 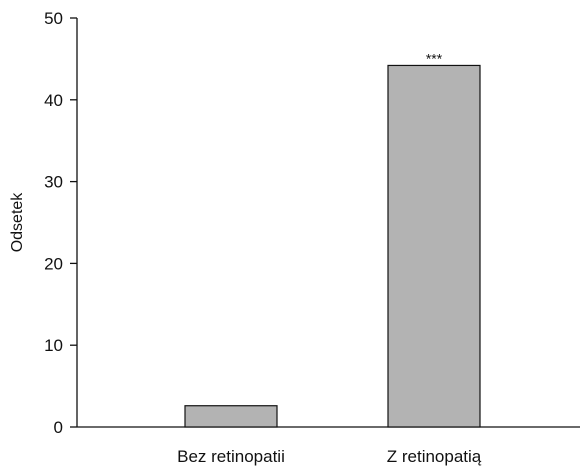 I want to click on y-tick-label: 0, so click(x=58, y=427).